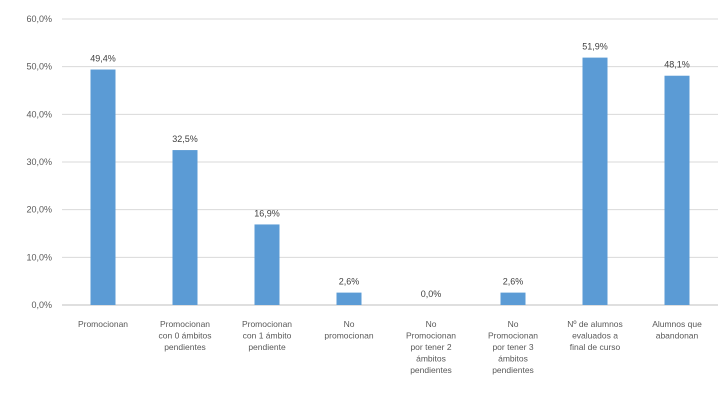  Describe the element at coordinates (595, 47) in the screenshot. I see `data-label: 51,9%` at that location.